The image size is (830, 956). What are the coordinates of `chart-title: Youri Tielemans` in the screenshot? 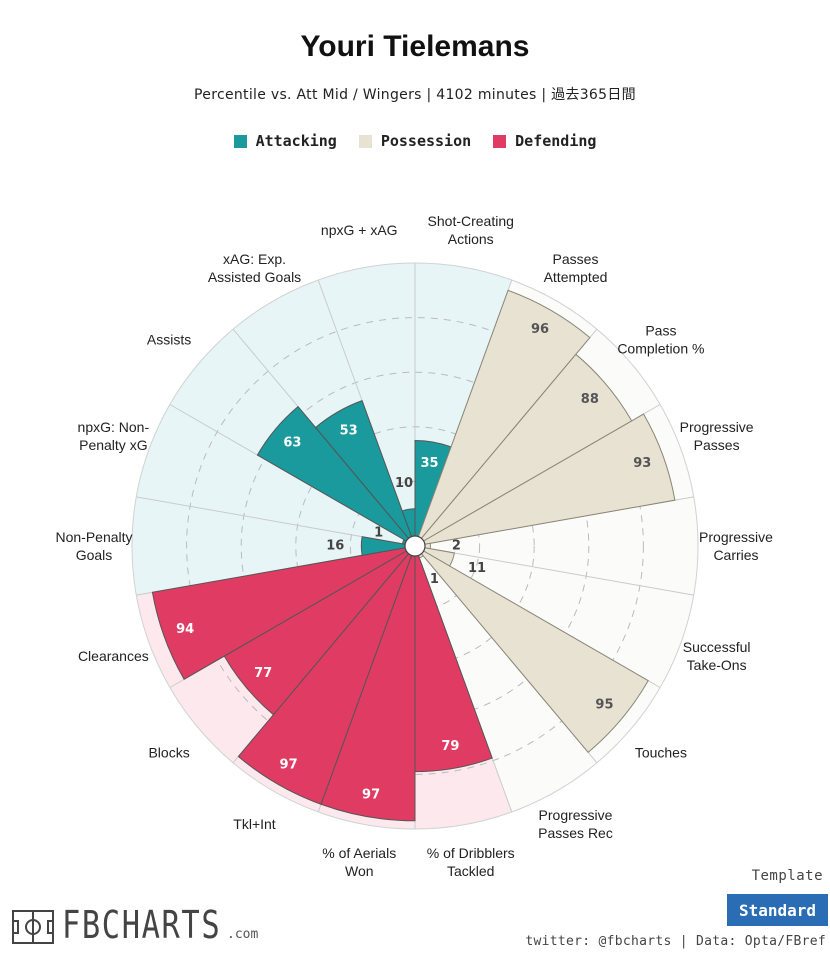 It's located at (415, 46).